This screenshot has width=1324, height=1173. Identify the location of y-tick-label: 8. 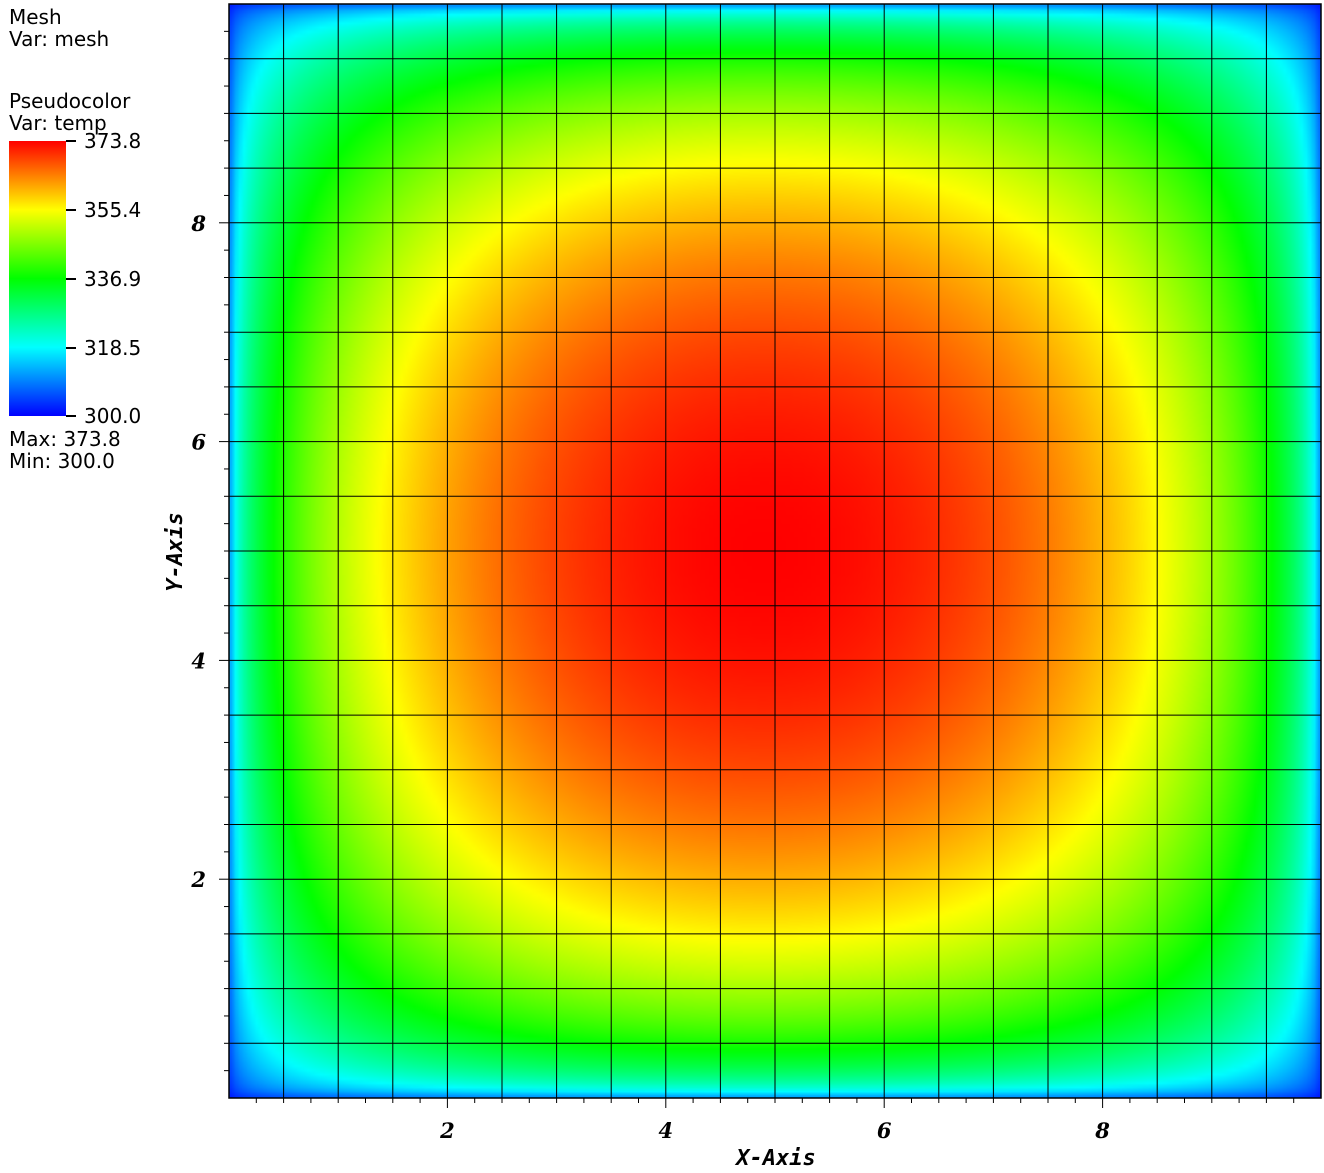
(198, 223).